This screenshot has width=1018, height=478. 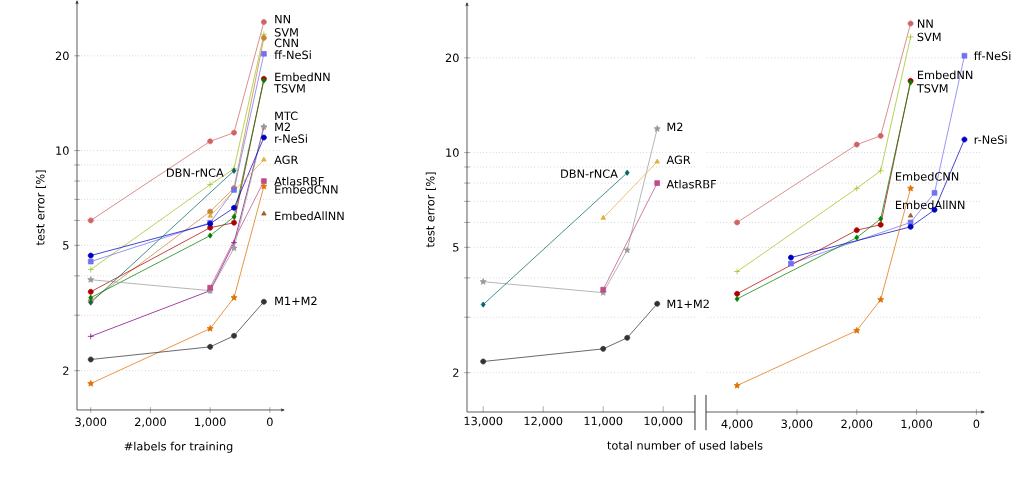 I want to click on series-label: MTC, so click(x=286, y=116).